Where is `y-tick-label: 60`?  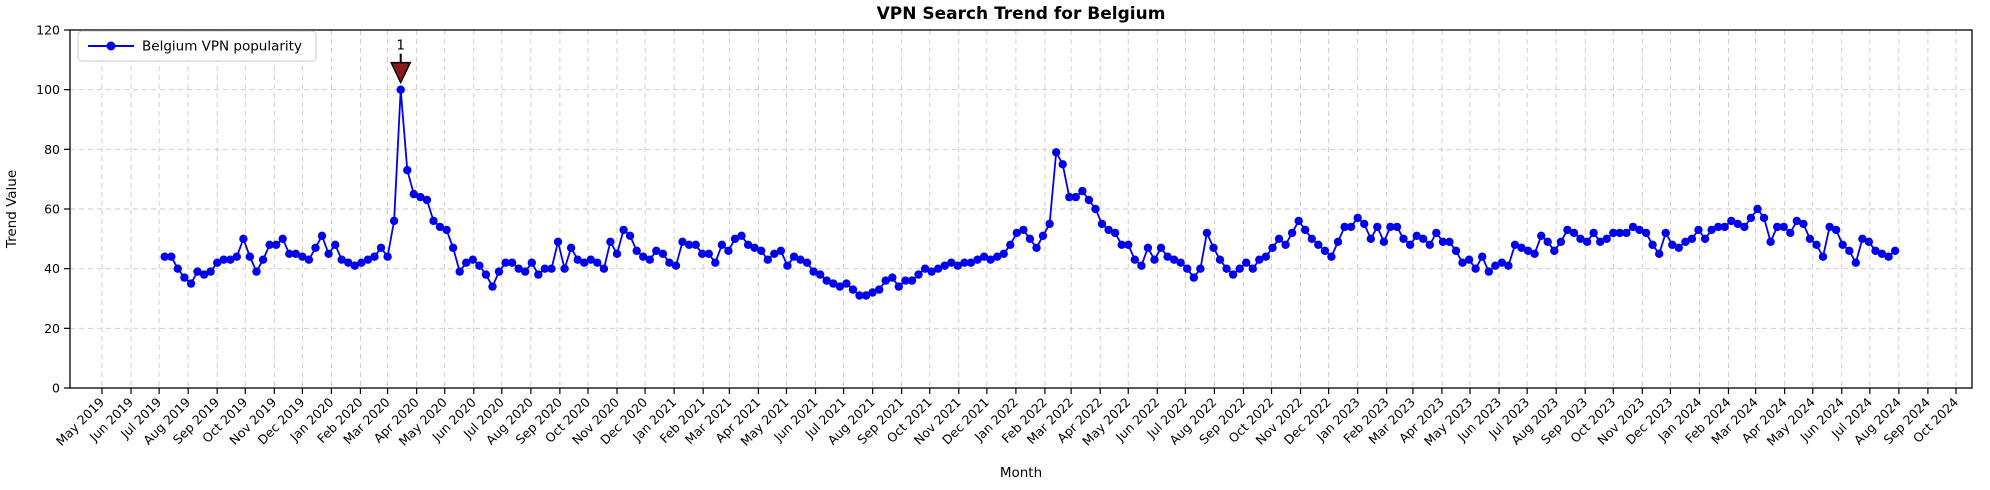 y-tick-label: 60 is located at coordinates (52, 209).